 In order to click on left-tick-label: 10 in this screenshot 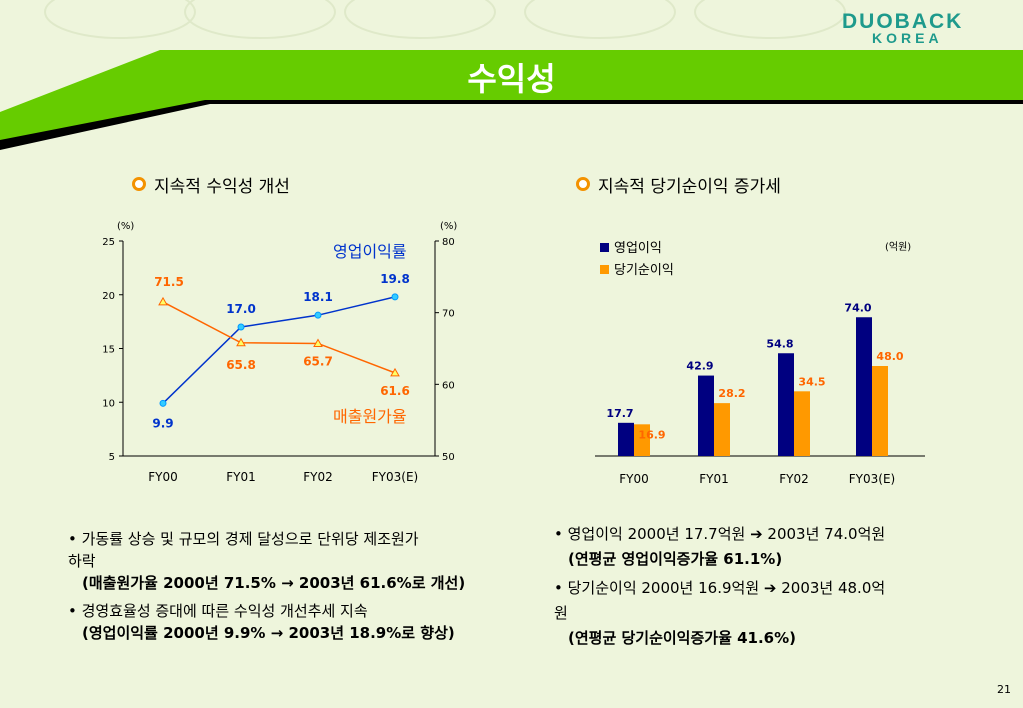, I will do `click(108, 403)`.